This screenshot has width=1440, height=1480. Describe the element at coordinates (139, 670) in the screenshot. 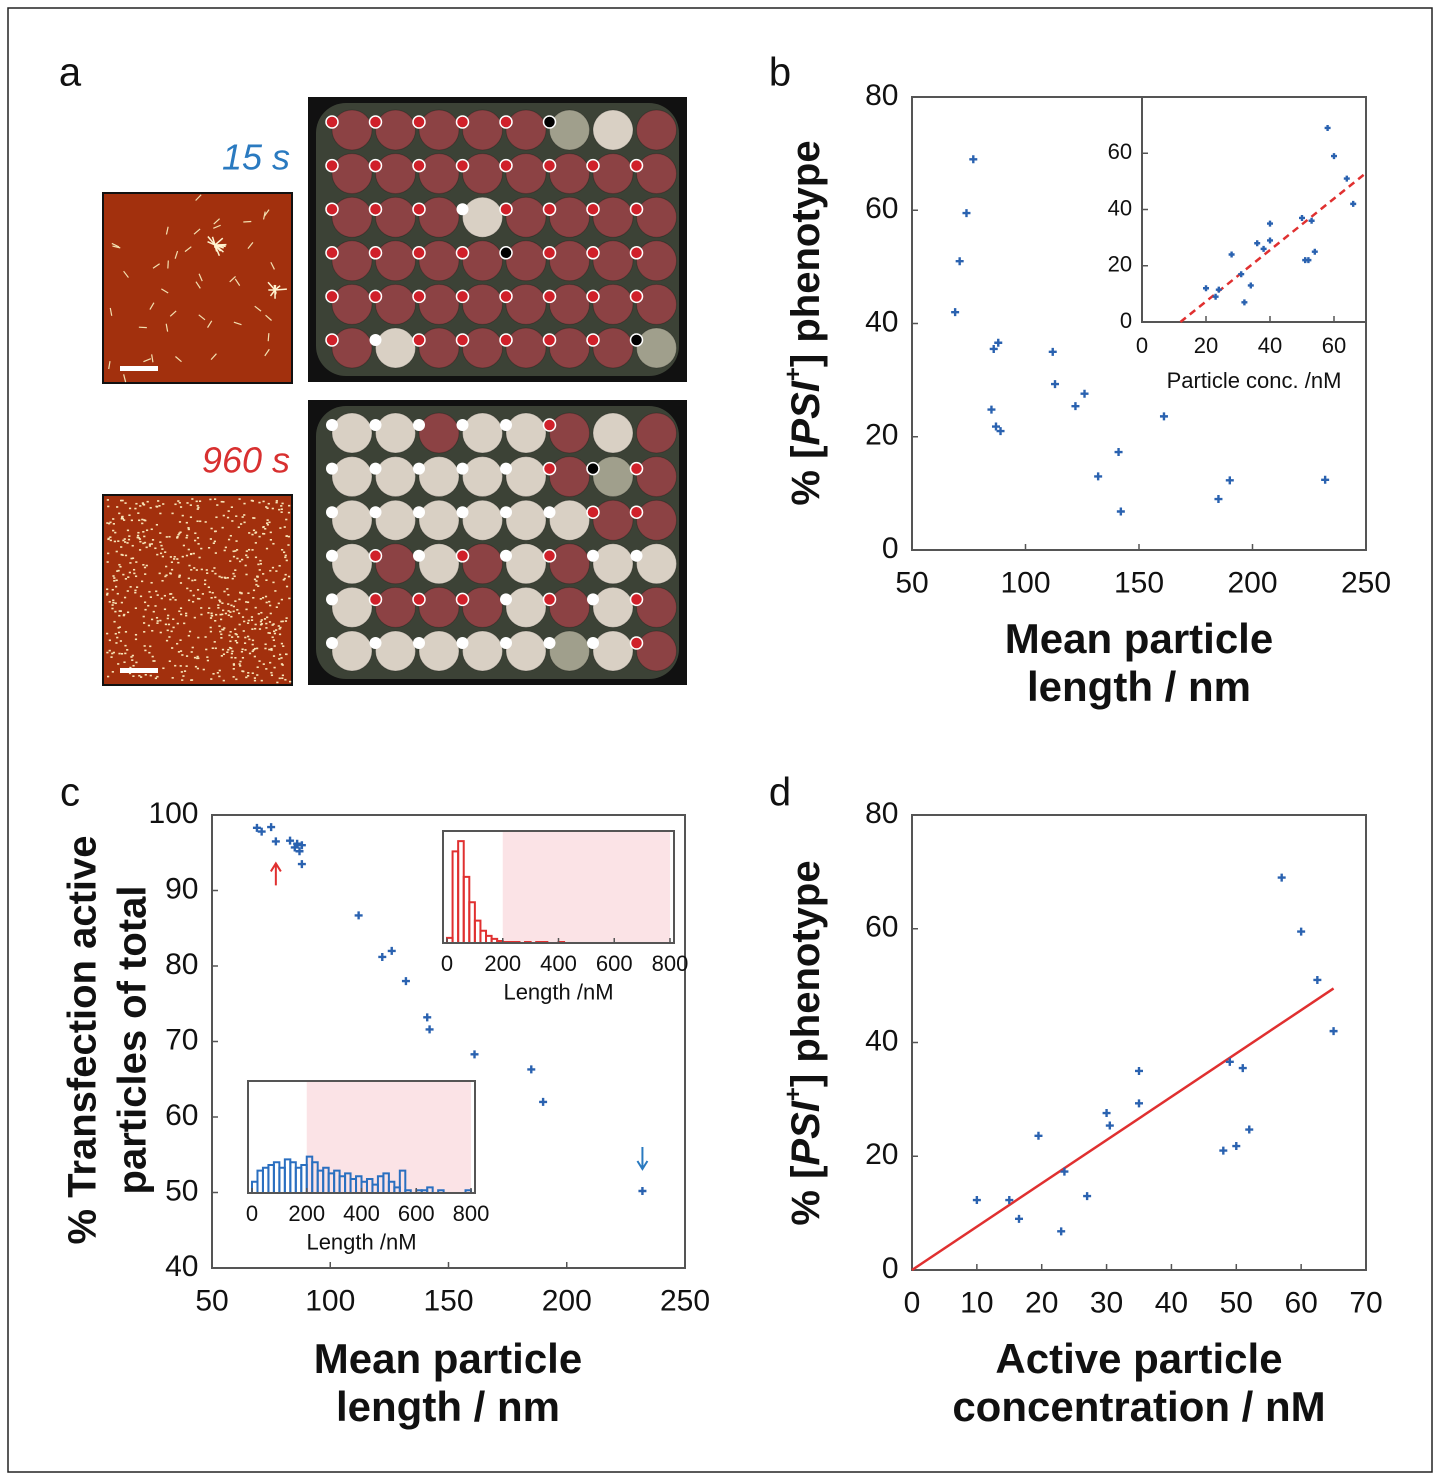

I see `scale-bar` at that location.